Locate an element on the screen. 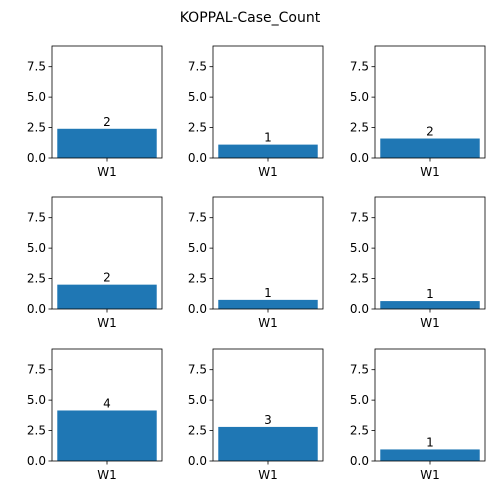 The width and height of the screenshot is (500, 504). subplot-2: 1 0.0 2.5 5.0 7.5 W1 is located at coordinates (256, 112).